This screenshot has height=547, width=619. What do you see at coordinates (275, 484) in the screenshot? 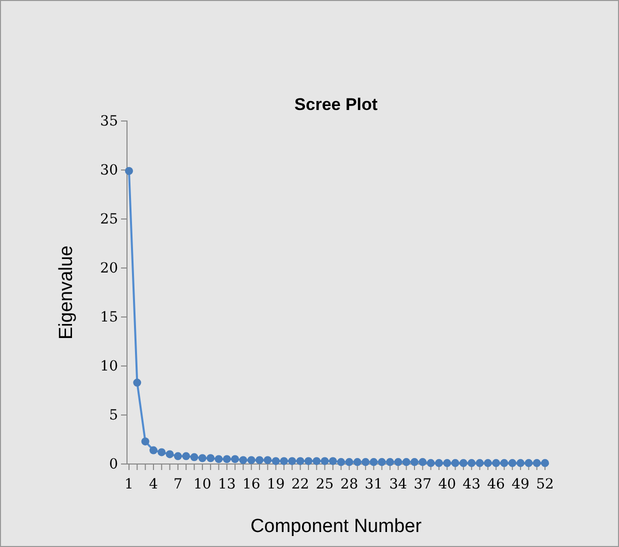
I see `x-tick-label: 19` at bounding box center [275, 484].